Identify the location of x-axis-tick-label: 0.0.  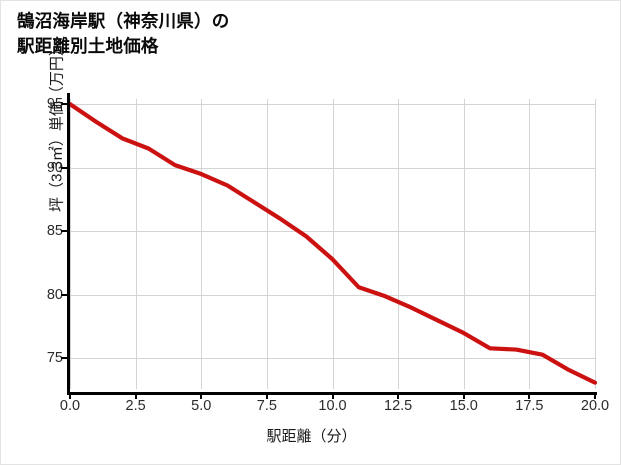
(70, 406).